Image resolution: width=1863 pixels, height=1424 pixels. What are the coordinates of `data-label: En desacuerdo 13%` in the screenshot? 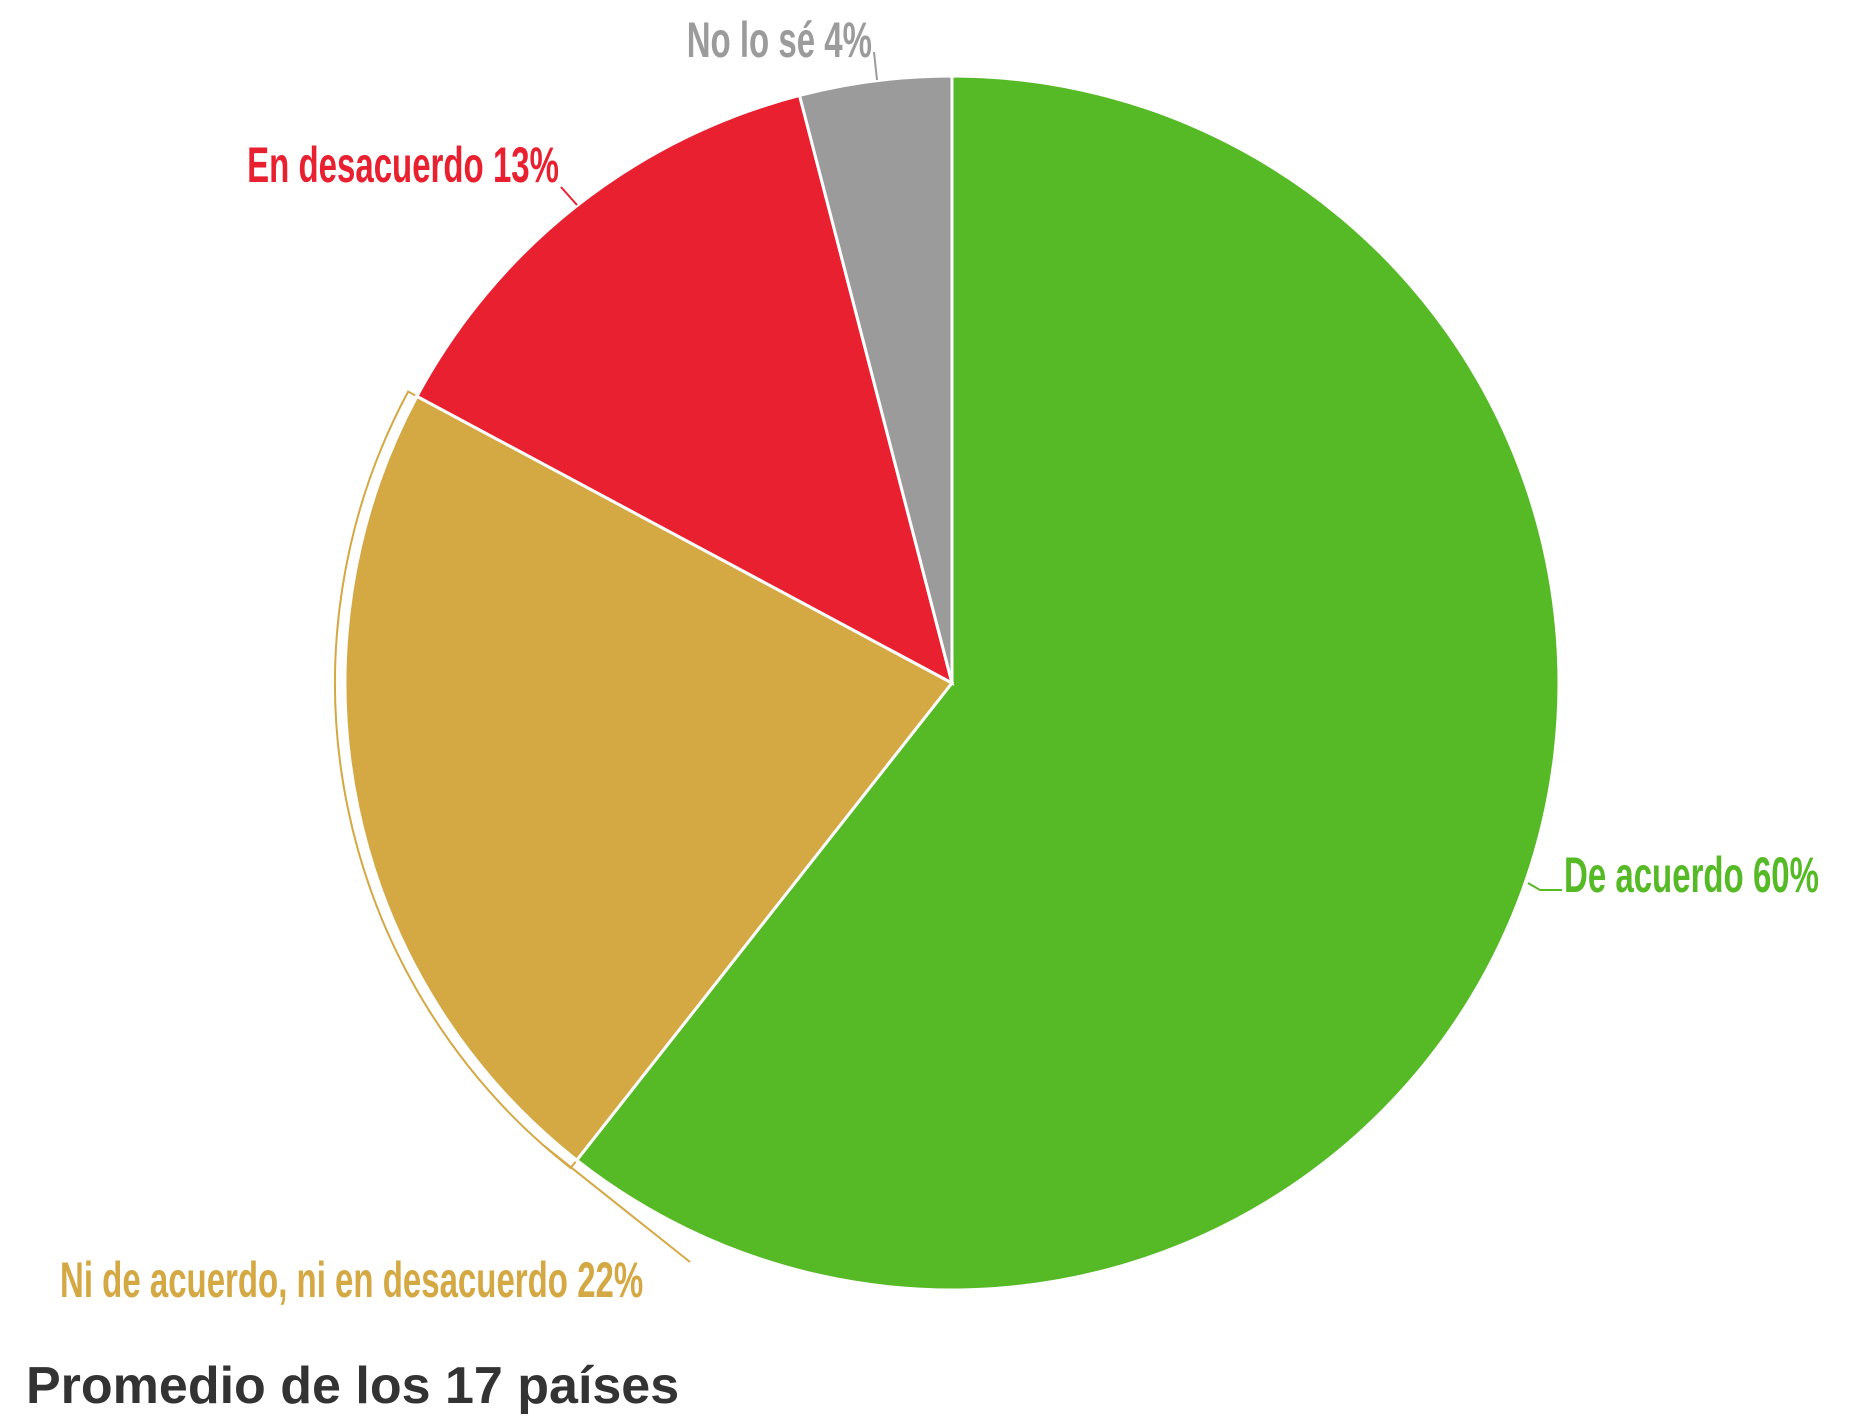 It's located at (403, 164).